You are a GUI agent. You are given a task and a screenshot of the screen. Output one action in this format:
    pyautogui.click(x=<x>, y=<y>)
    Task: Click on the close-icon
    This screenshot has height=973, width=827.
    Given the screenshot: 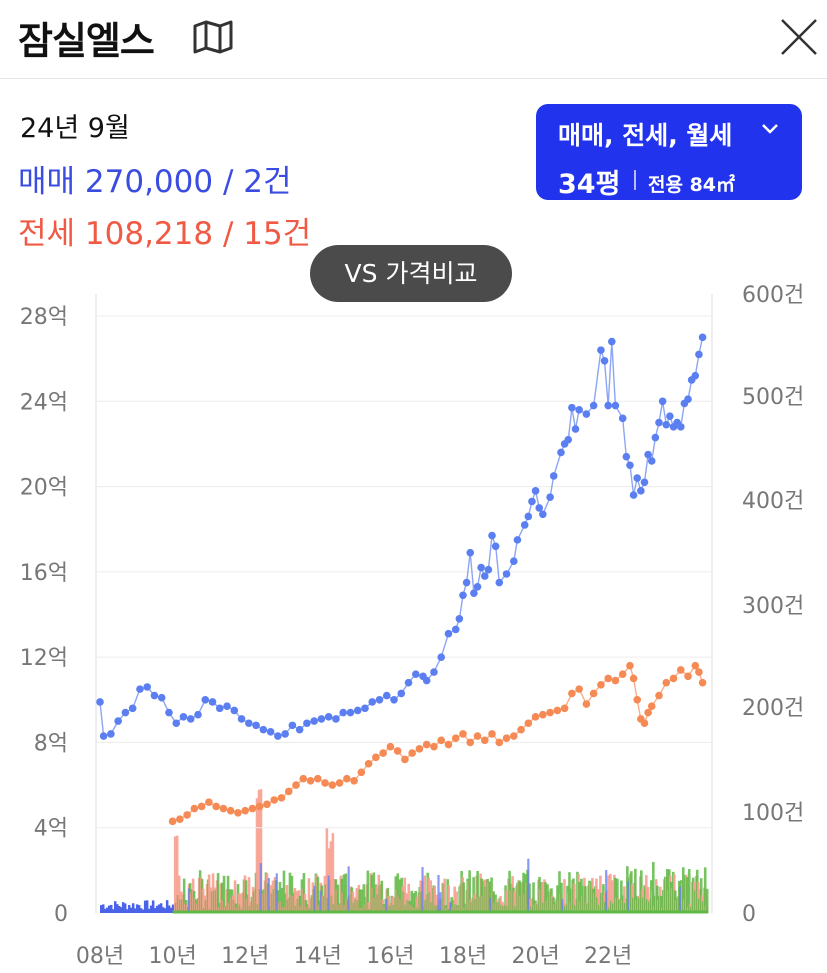 What is the action you would take?
    pyautogui.click(x=799, y=37)
    